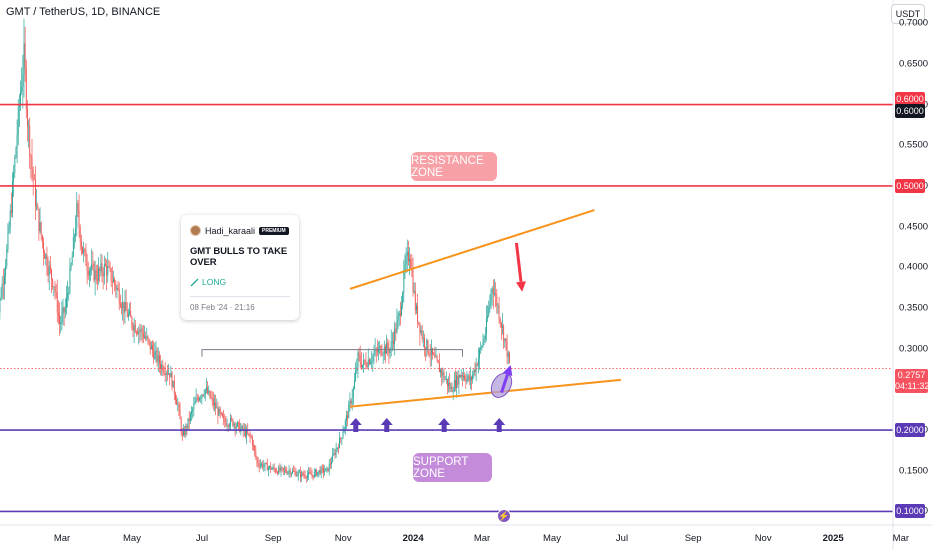  I want to click on x-tick-label: Mar, so click(62, 538).